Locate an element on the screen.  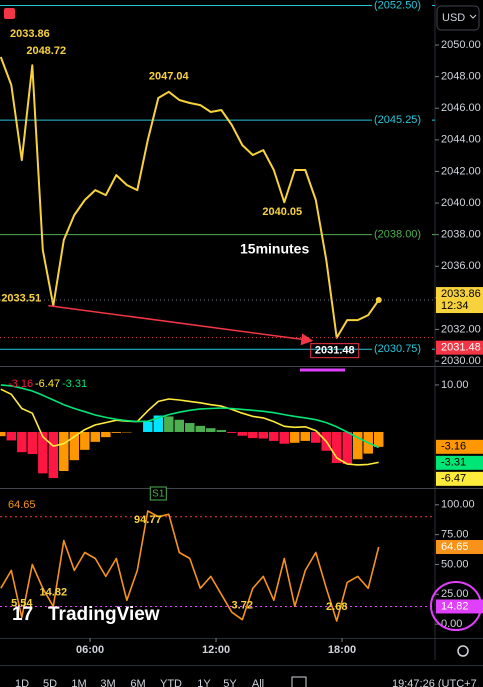
x-tick-label: 12:00 is located at coordinates (216, 650).